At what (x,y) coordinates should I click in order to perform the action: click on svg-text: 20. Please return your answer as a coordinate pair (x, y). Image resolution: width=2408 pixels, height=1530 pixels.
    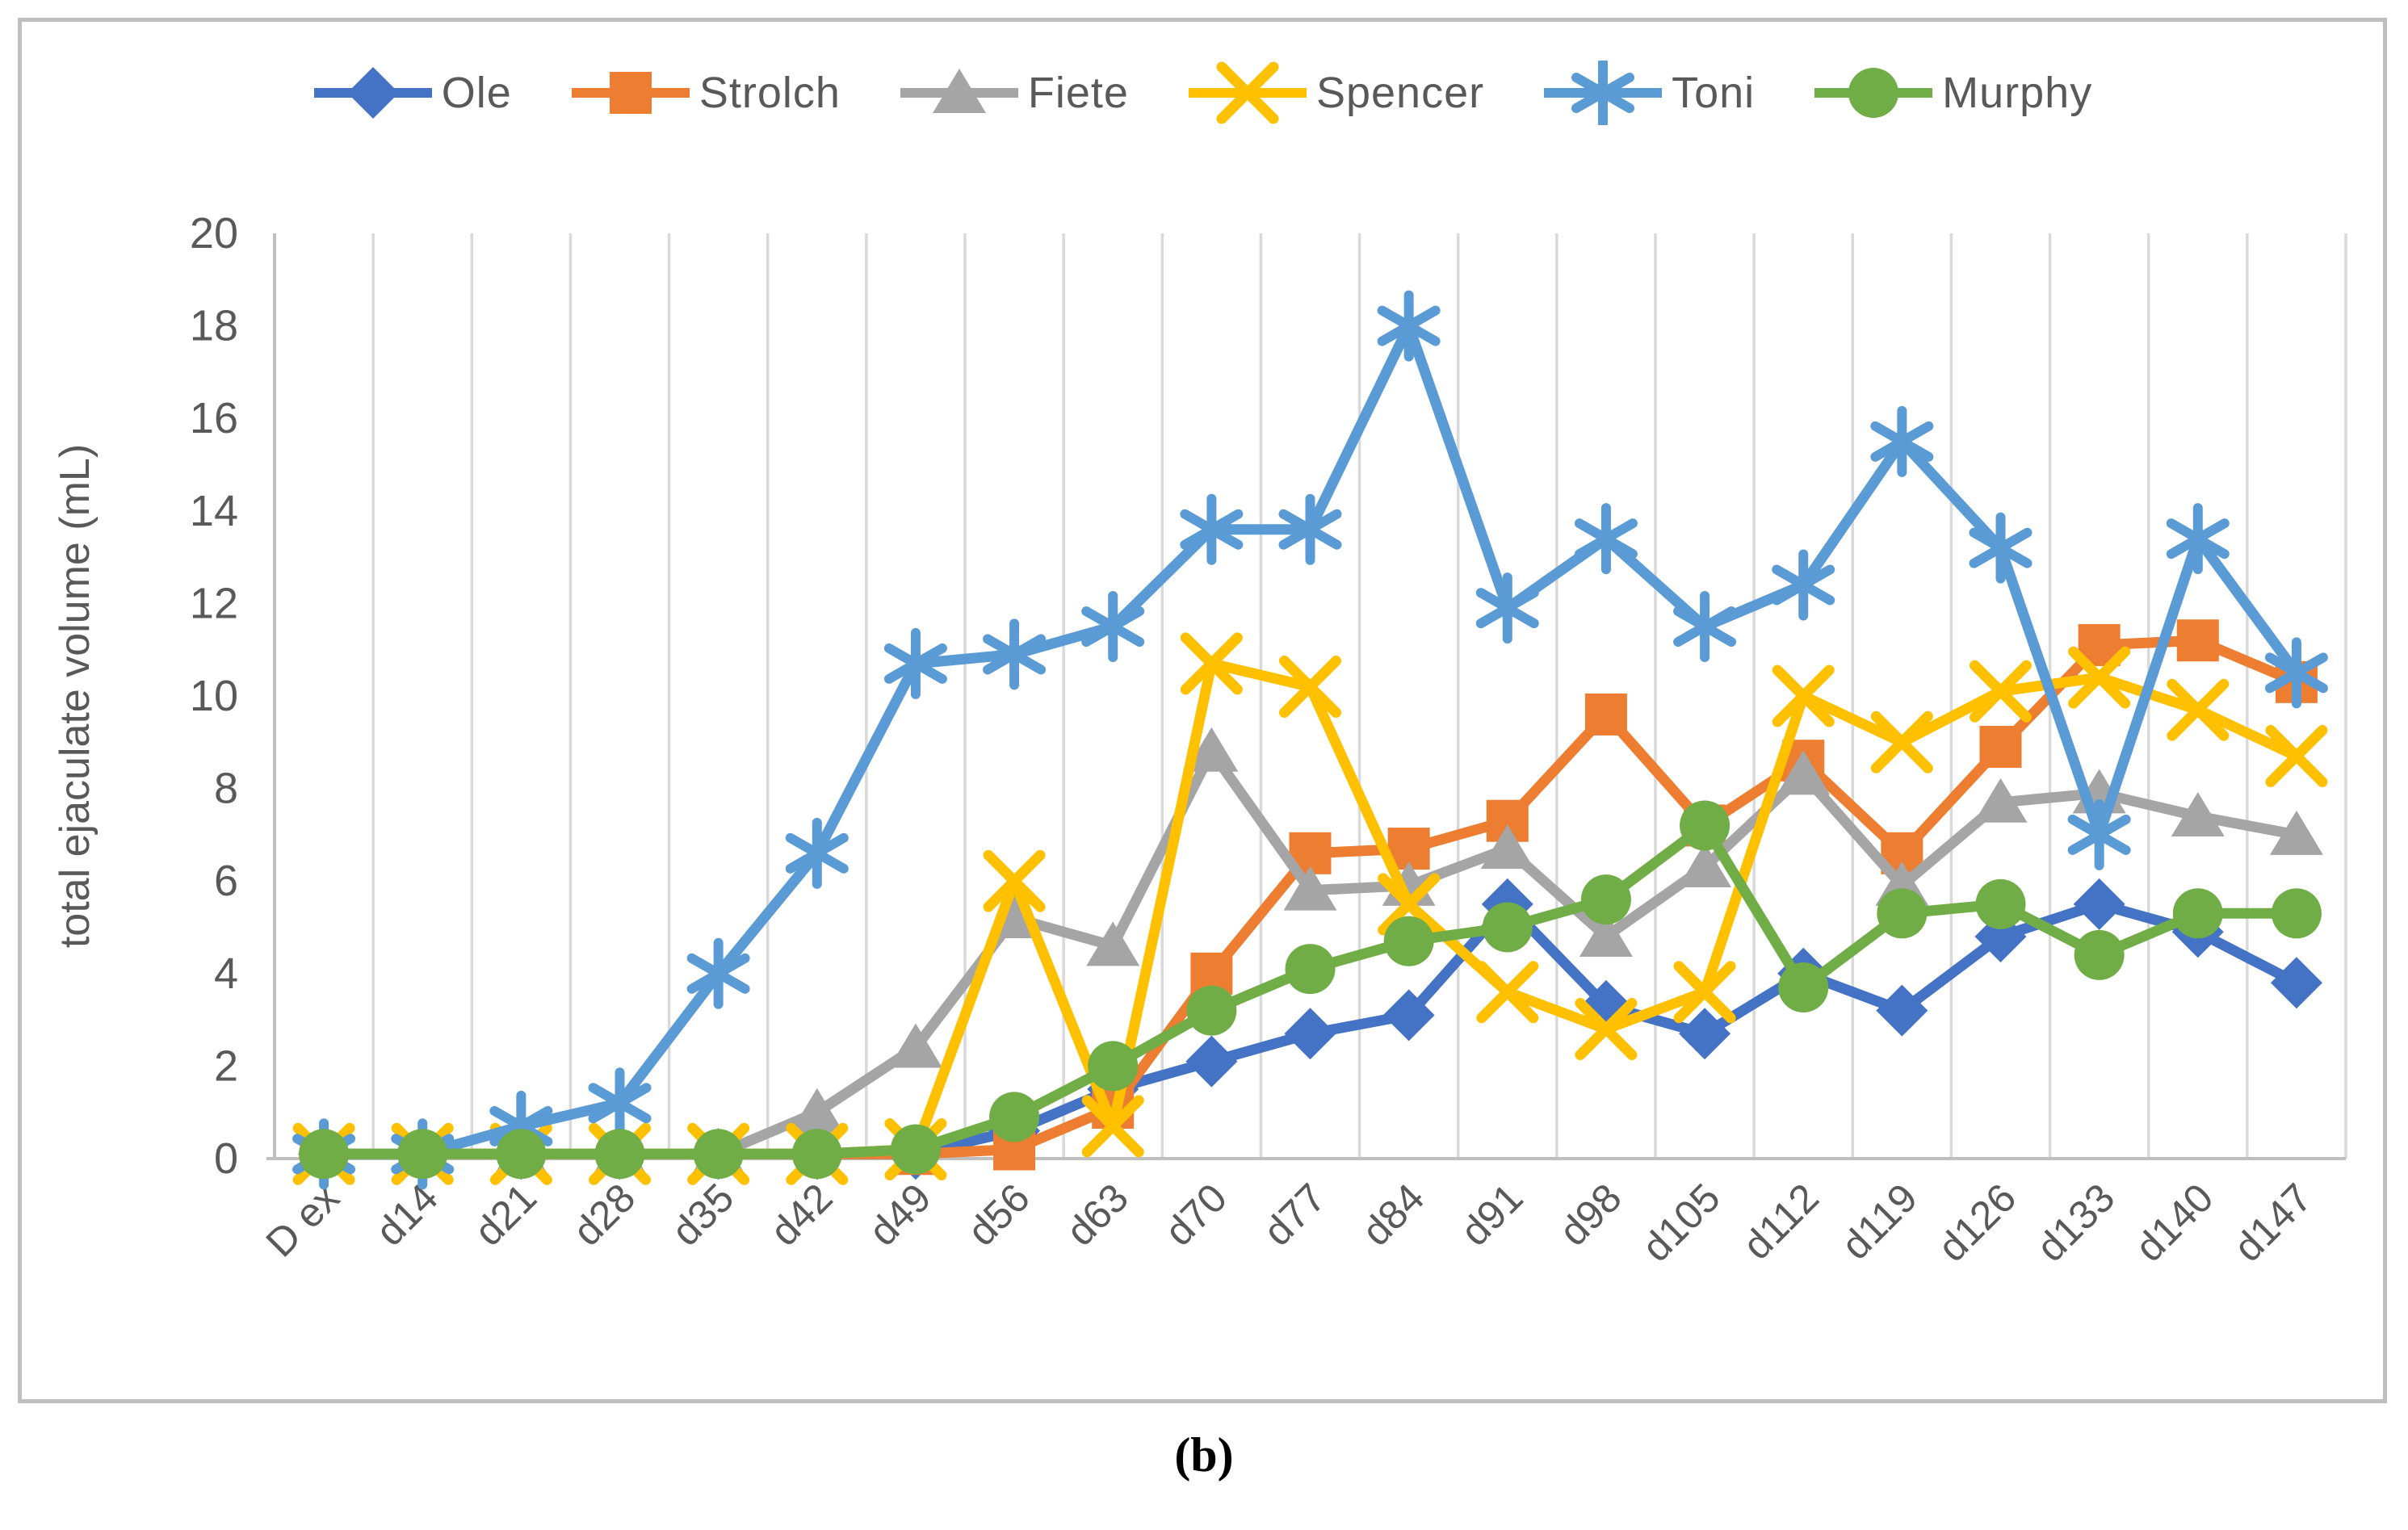
    Looking at the image, I should click on (214, 233).